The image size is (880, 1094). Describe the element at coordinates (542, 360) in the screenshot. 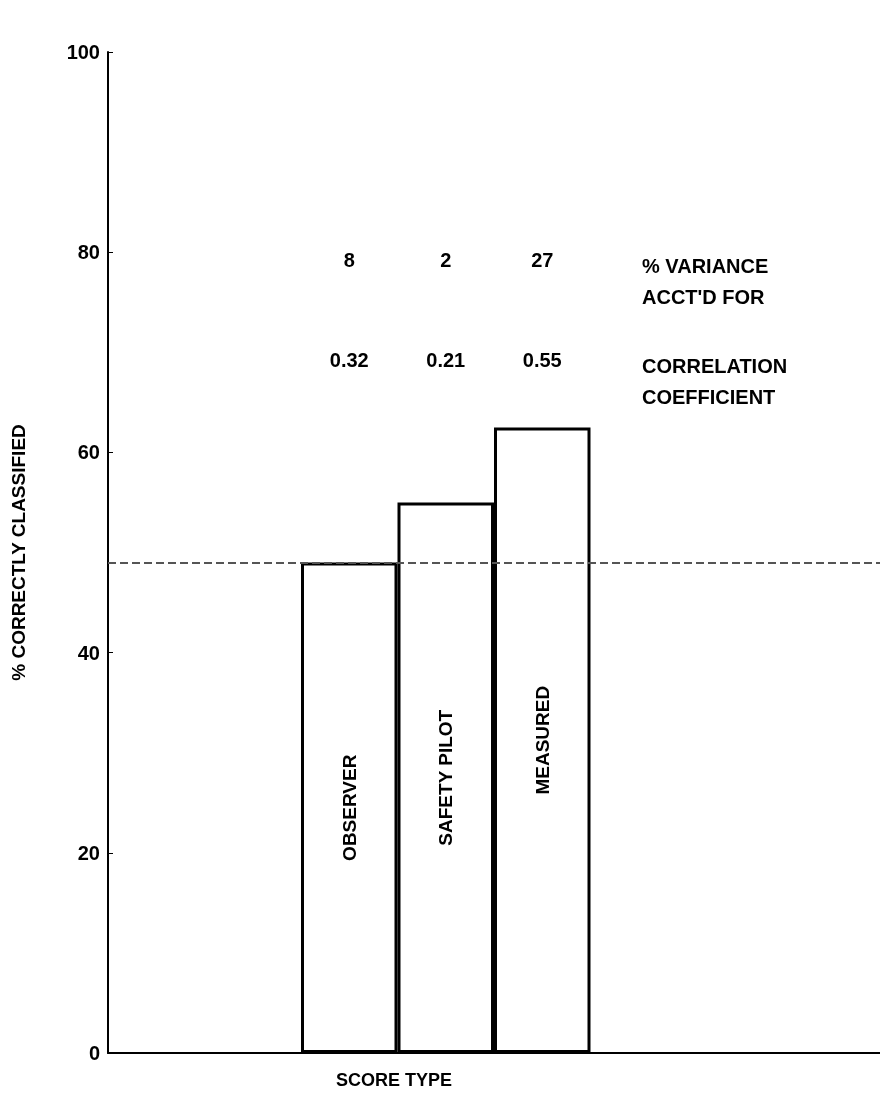

I see `annotation: 0.55` at that location.